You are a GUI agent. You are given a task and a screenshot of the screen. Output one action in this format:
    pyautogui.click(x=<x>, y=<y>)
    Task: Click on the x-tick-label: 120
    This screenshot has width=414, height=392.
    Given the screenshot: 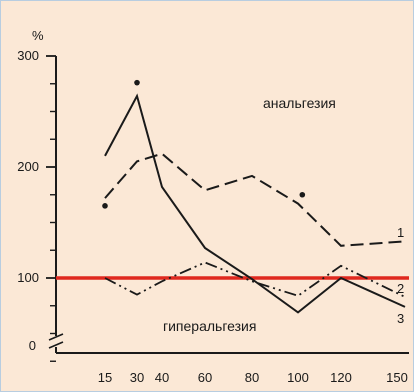 What is the action you would take?
    pyautogui.click(x=341, y=377)
    